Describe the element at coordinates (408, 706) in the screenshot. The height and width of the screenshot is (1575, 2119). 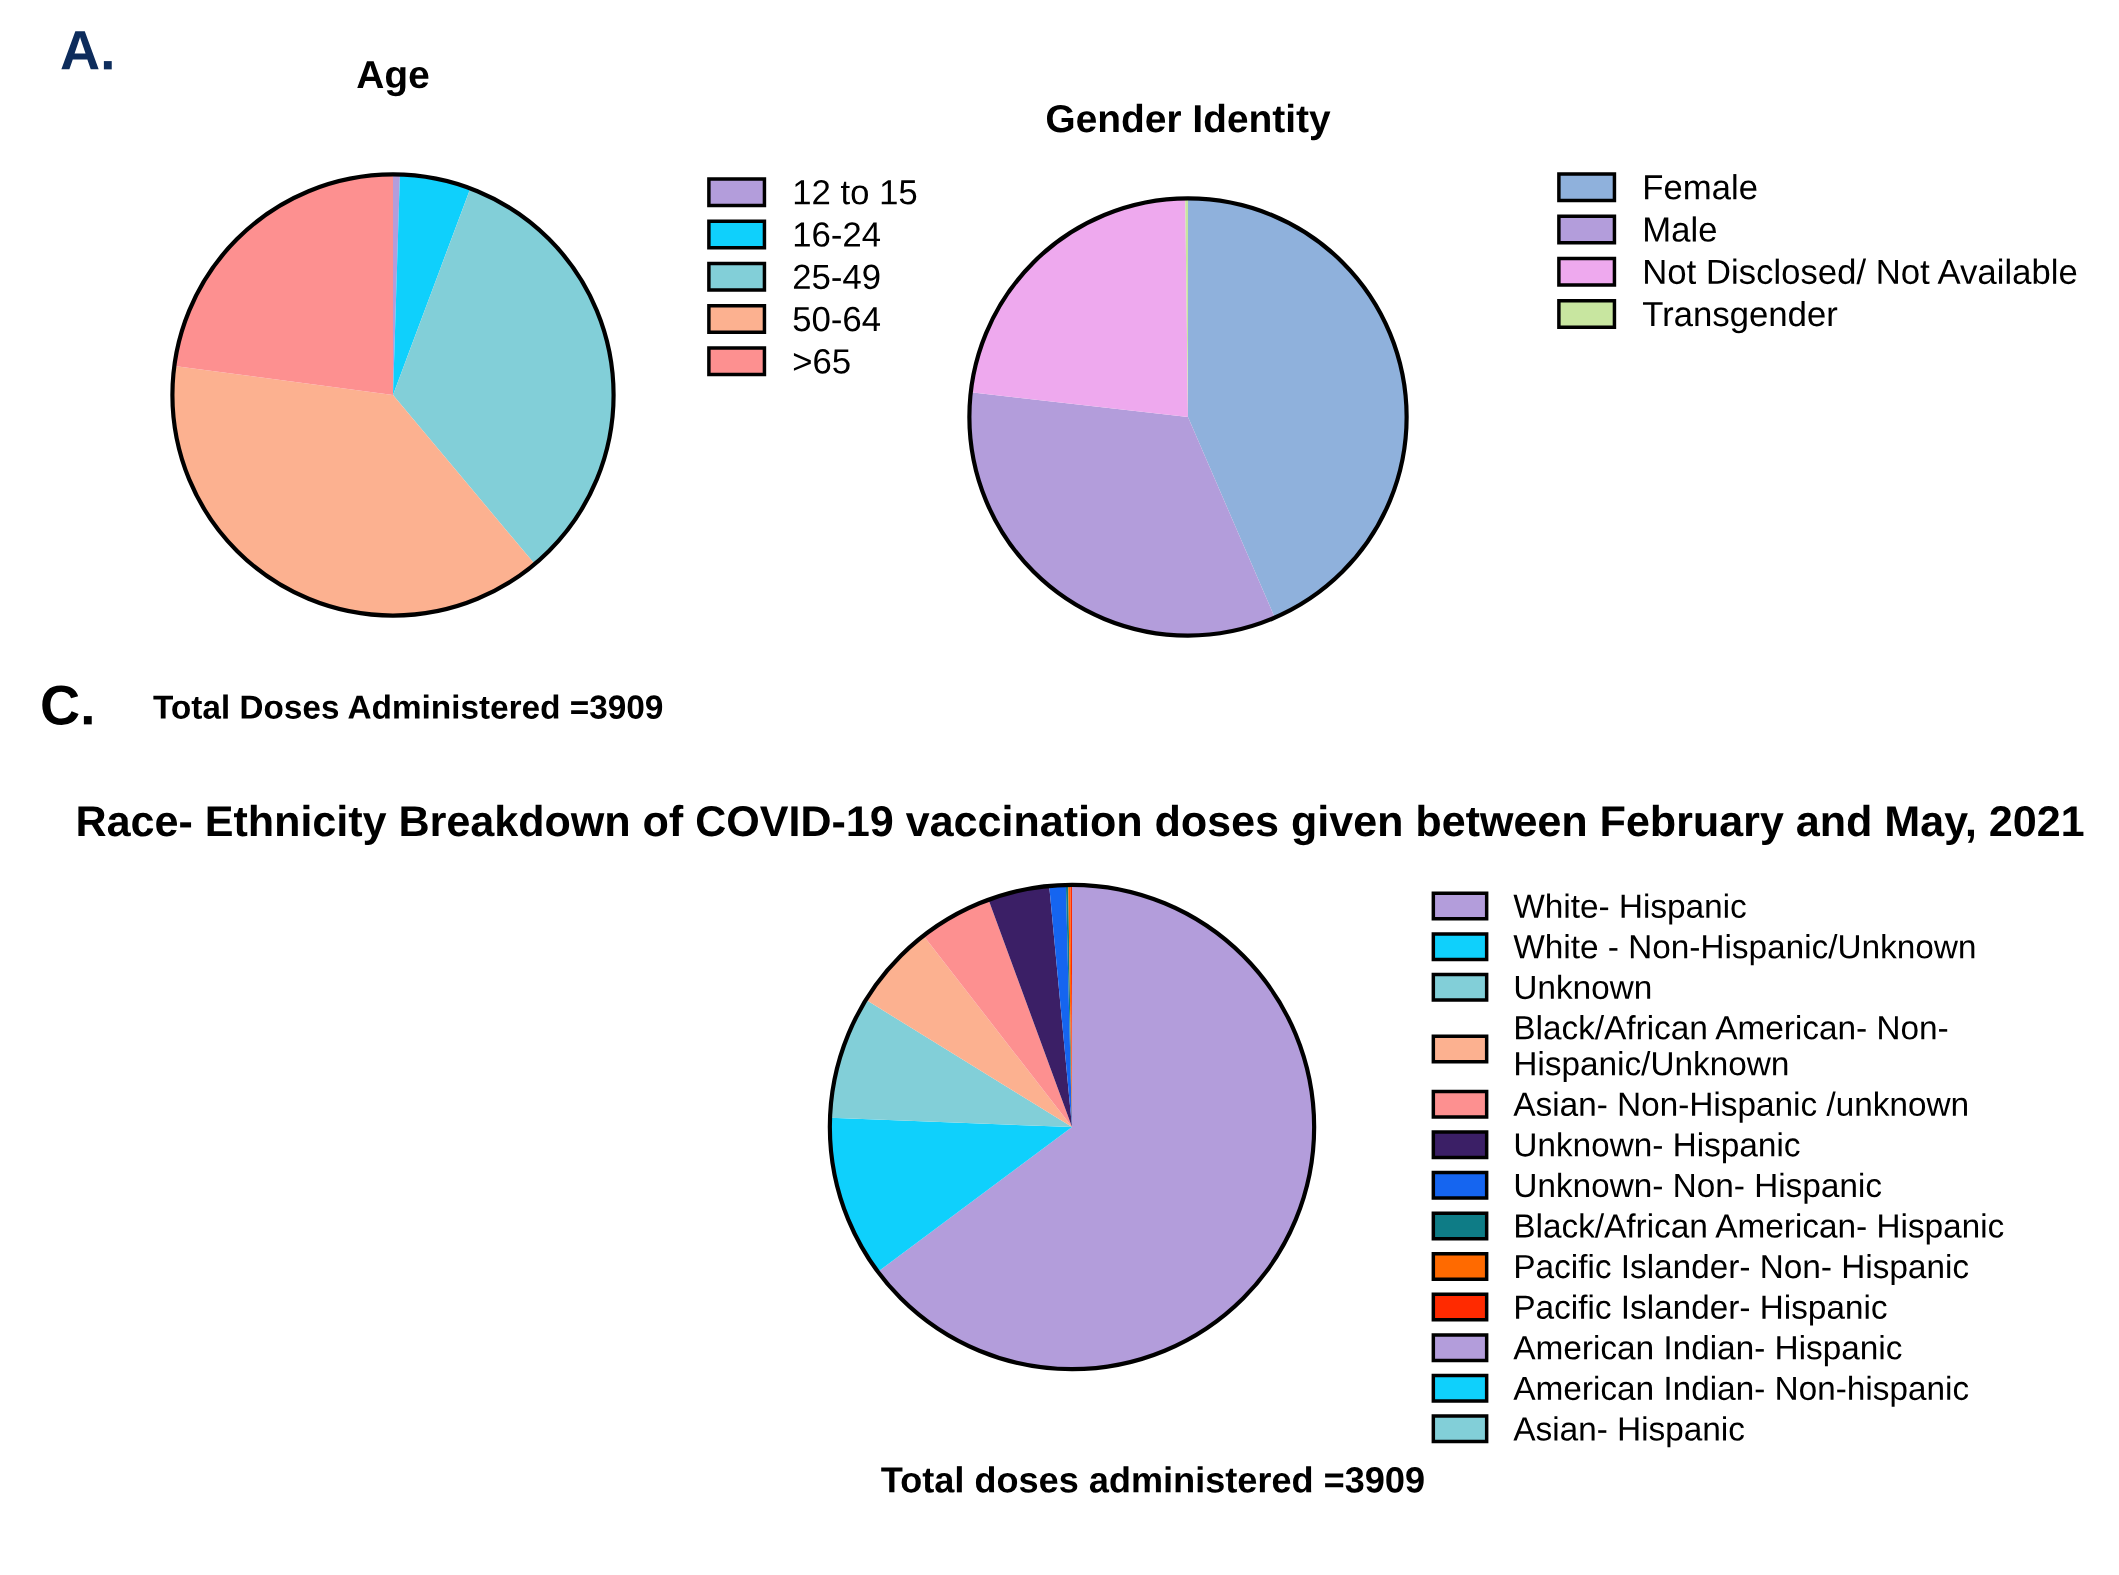
I see `text: Total Doses Administered =3909` at that location.